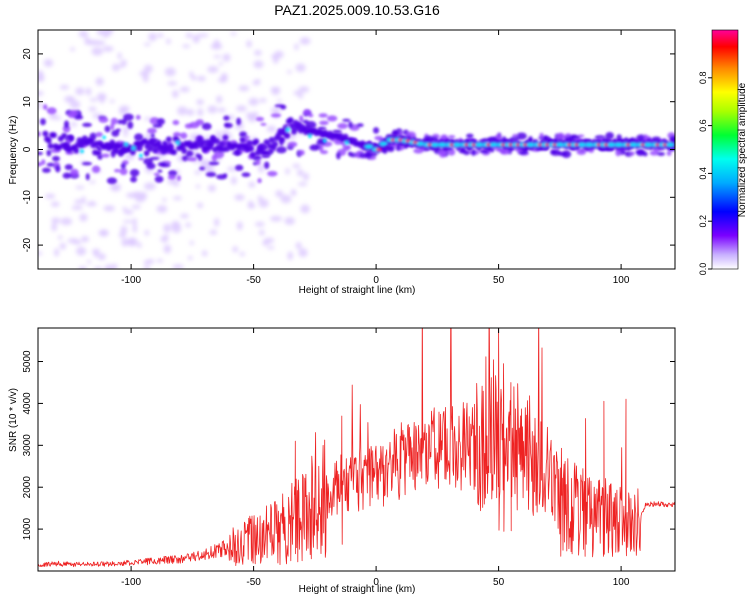  Describe the element at coordinates (621, 280) in the screenshot. I see `spectrogram-x-tick-label: 100` at that location.